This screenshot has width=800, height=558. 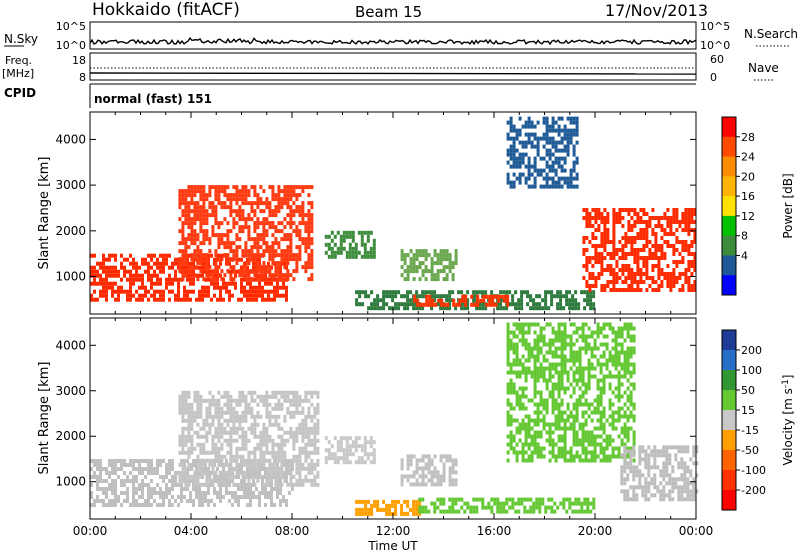 I want to click on nave-tick-top: 60, so click(x=717, y=59).